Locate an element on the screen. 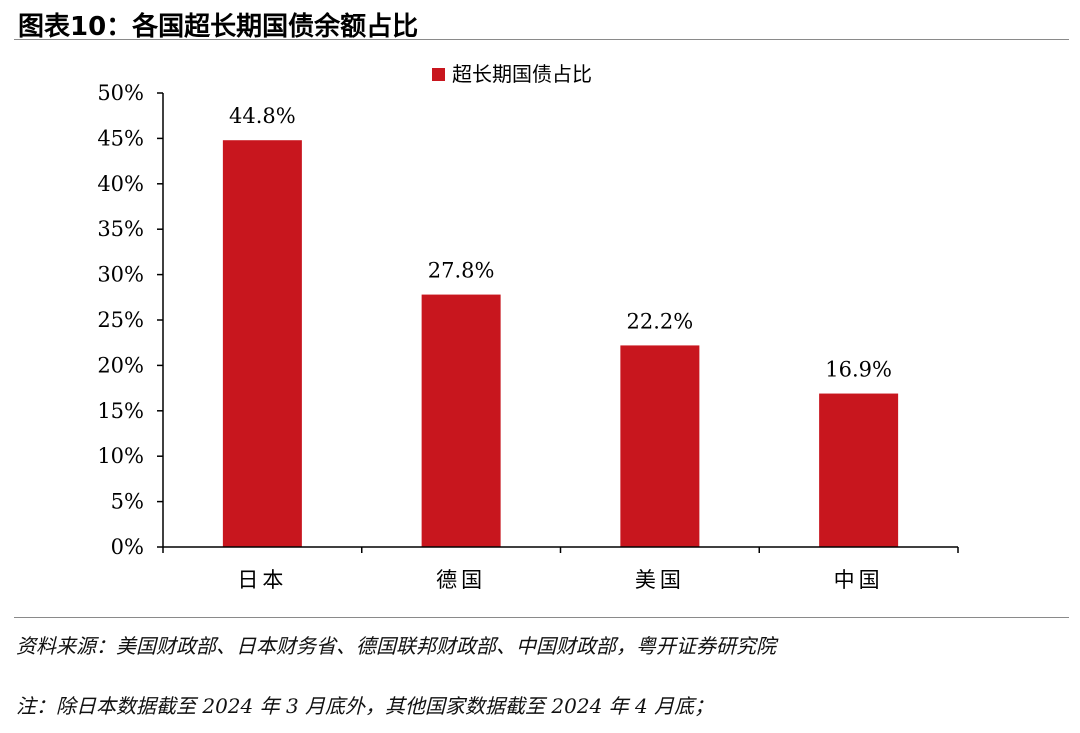  chart-legend: 超长期国债占比 is located at coordinates (512, 74).